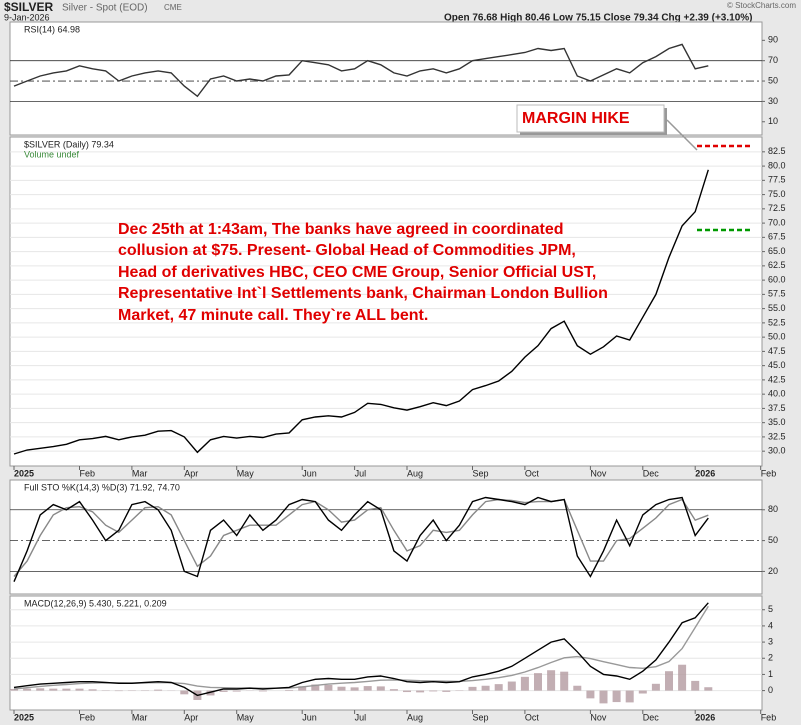  I want to click on y-tick-label: 35.0, so click(777, 422).